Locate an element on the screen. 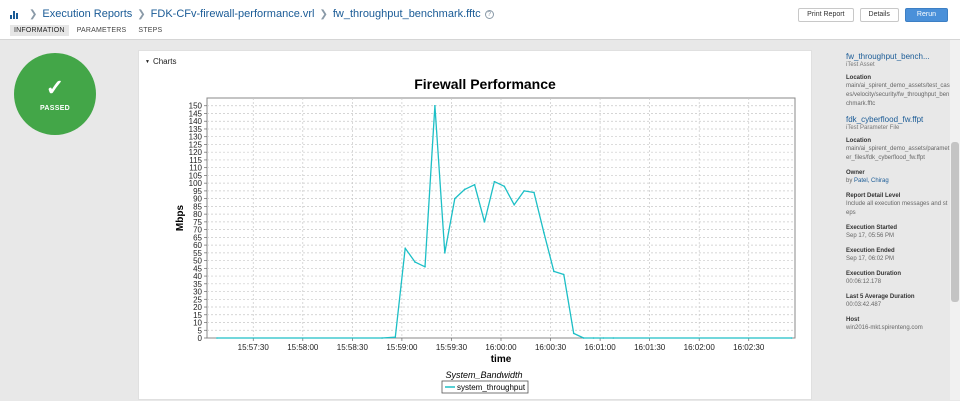 The width and height of the screenshot is (960, 401). y-tick-label: 10 is located at coordinates (197, 323).